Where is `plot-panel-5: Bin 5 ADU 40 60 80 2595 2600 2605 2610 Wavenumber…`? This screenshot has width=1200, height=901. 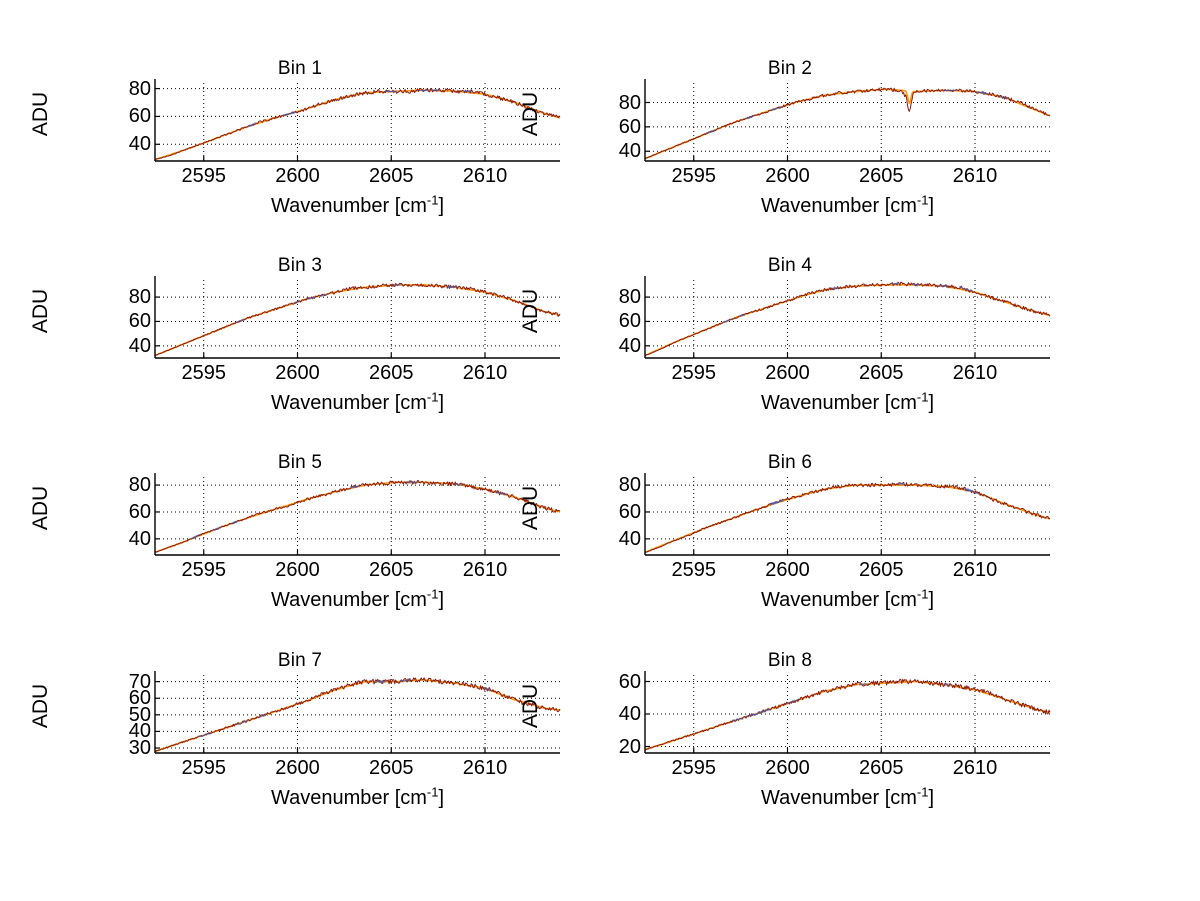
plot-panel-5: Bin 5 ADU 40 60 80 2595 2600 2605 2610 Wavenumber… is located at coordinates (300, 546).